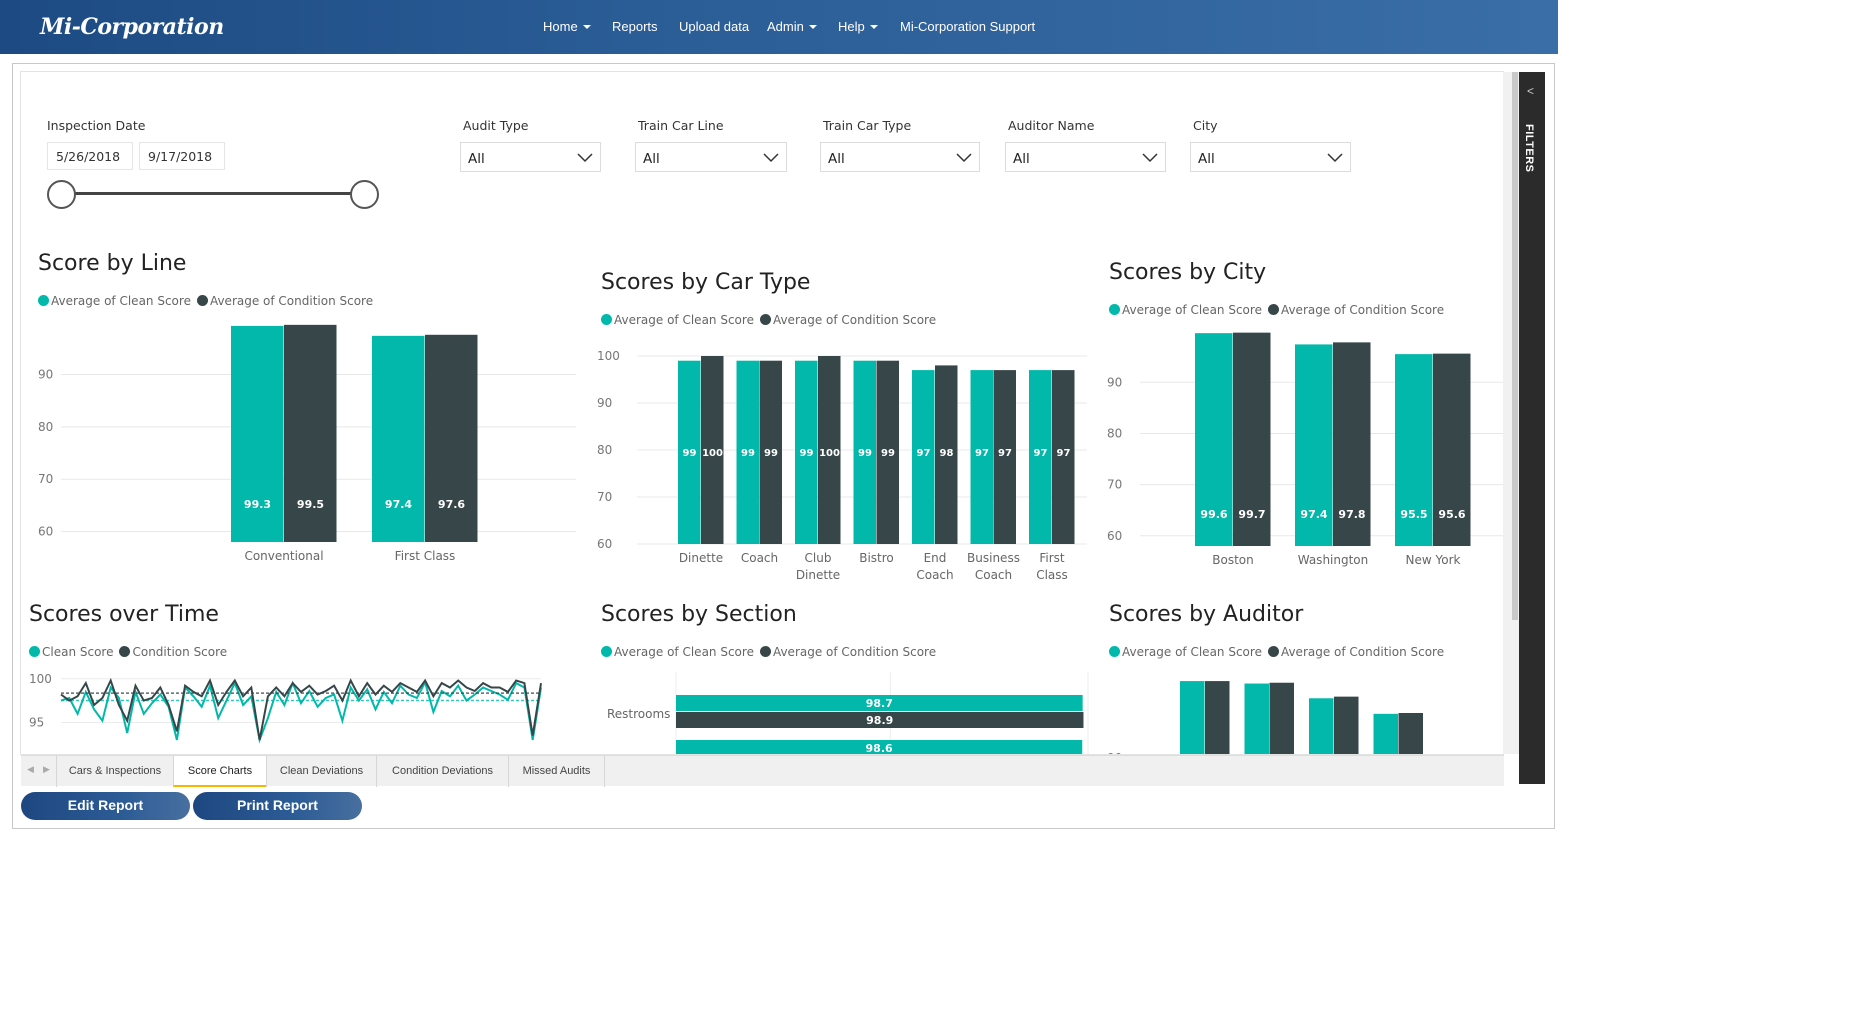 This screenshot has width=1858, height=1010. What do you see at coordinates (1085, 157) in the screenshot?
I see `auditor-name-dropdown: All` at bounding box center [1085, 157].